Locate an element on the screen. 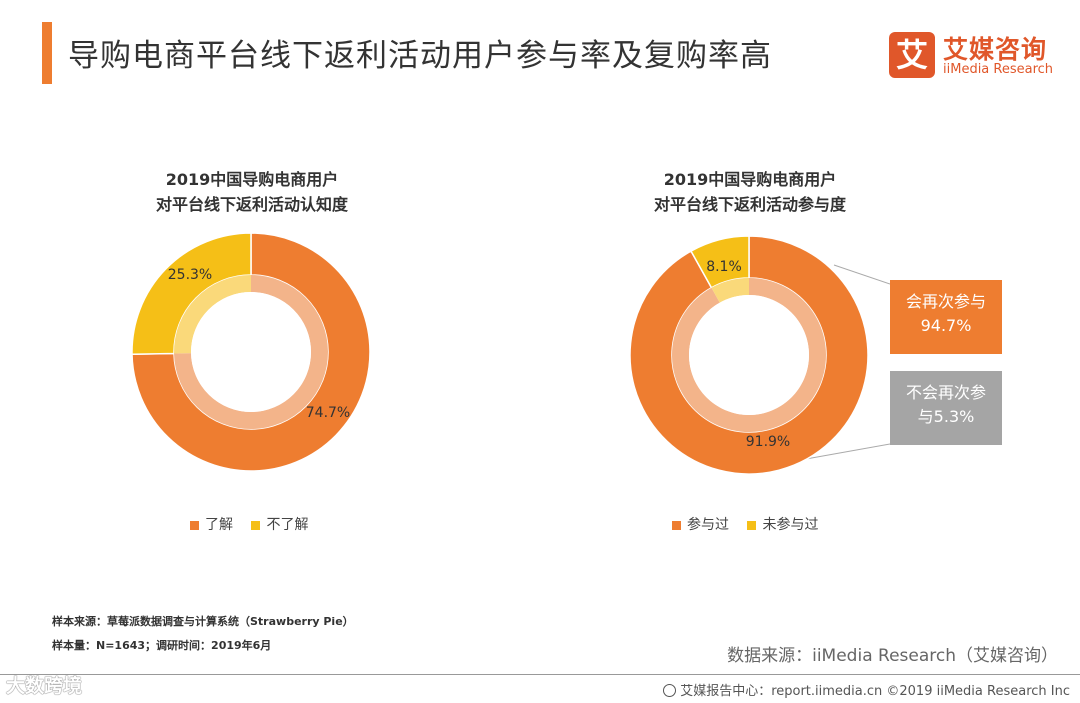  callout-rebuy: 会再次参与 94.7% is located at coordinates (946, 317).